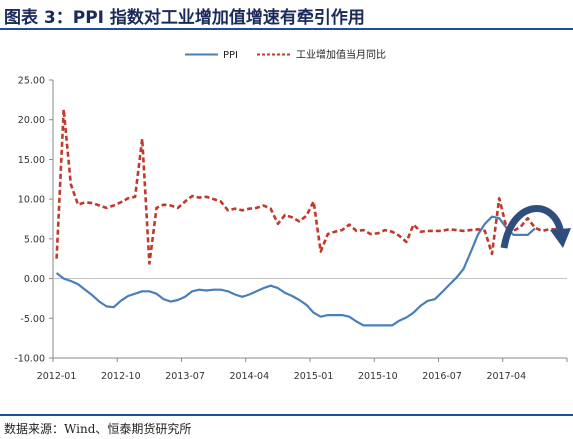 The image size is (573, 439). Describe the element at coordinates (31, 81) in the screenshot. I see `y-tick-label: 25.00` at that location.